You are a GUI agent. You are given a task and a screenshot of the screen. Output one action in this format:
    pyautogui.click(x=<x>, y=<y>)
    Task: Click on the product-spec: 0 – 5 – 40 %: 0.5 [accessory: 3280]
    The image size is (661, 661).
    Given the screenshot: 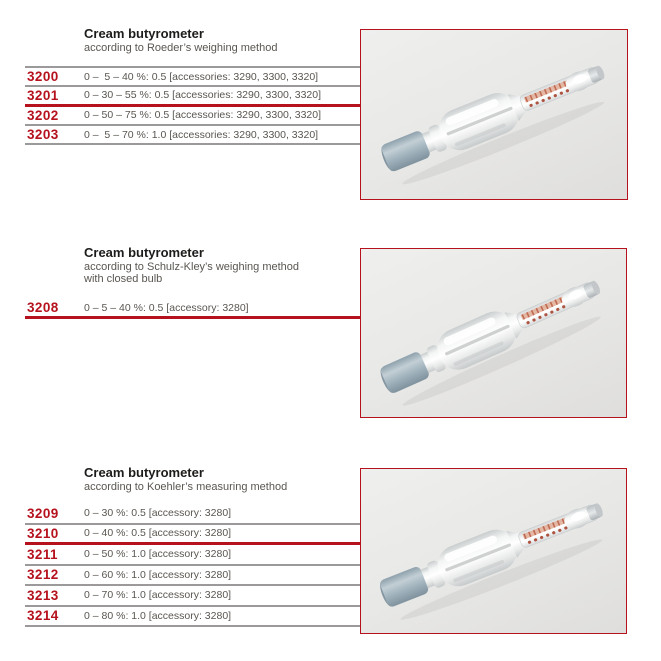 What is the action you would take?
    pyautogui.click(x=166, y=307)
    